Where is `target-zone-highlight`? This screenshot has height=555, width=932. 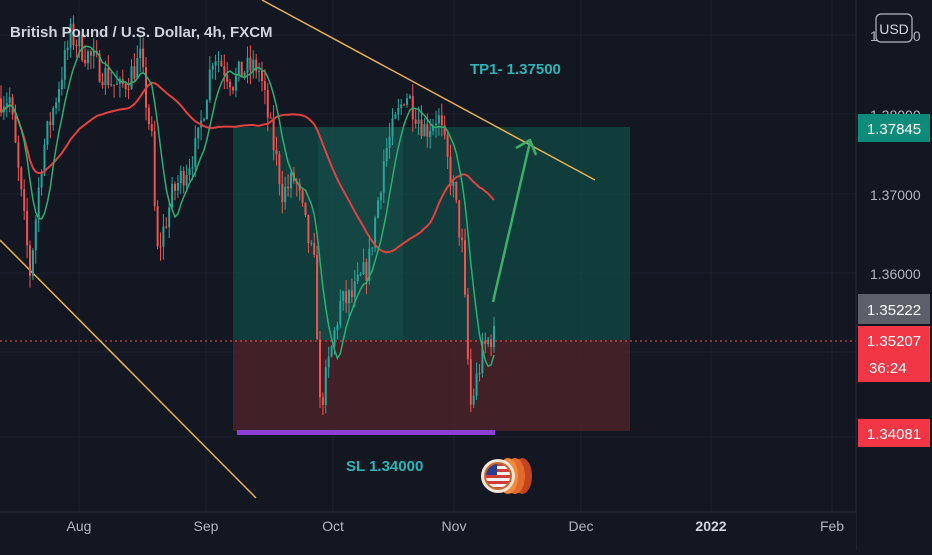
target-zone-highlight is located at coordinates (360, 233).